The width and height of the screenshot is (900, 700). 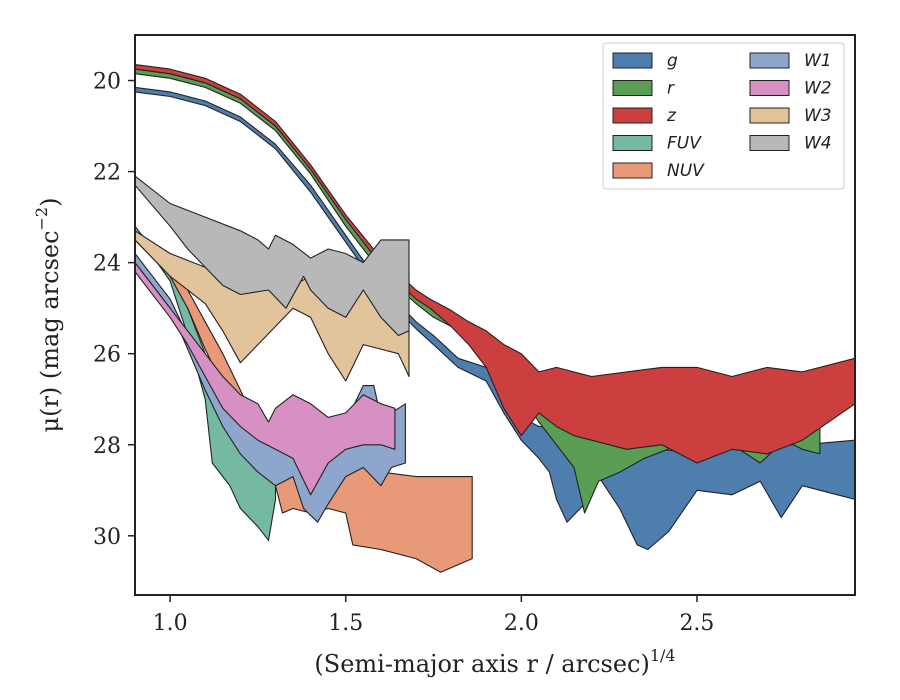 I want to click on y-tick-label: 30, so click(x=107, y=537).